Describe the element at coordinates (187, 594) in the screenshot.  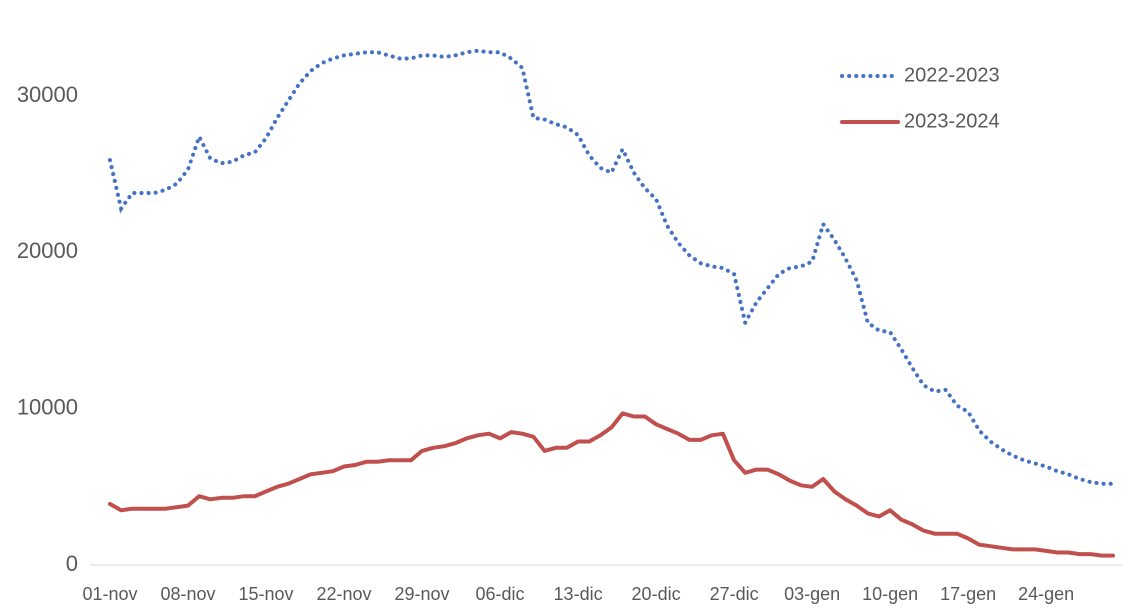
I see `x-tick-label: 08-nov` at that location.